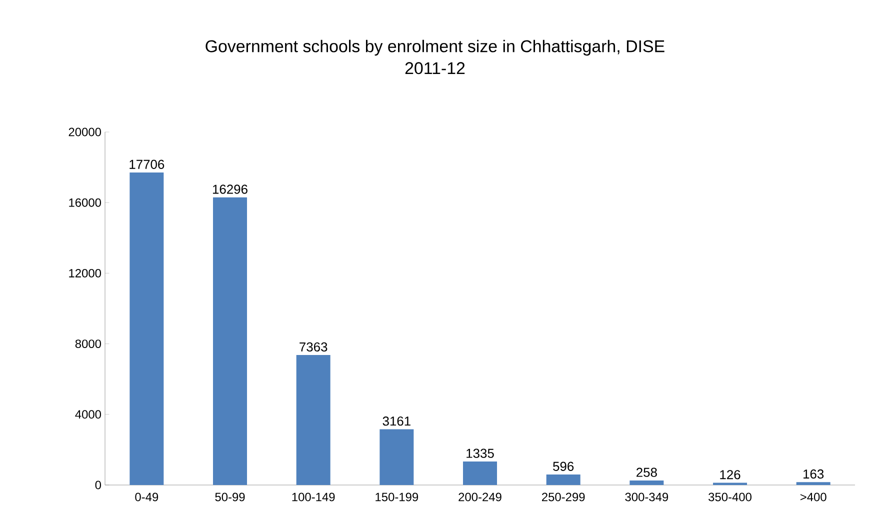 The width and height of the screenshot is (870, 529). What do you see at coordinates (85, 202) in the screenshot?
I see `y-tick-label: 16000` at bounding box center [85, 202].